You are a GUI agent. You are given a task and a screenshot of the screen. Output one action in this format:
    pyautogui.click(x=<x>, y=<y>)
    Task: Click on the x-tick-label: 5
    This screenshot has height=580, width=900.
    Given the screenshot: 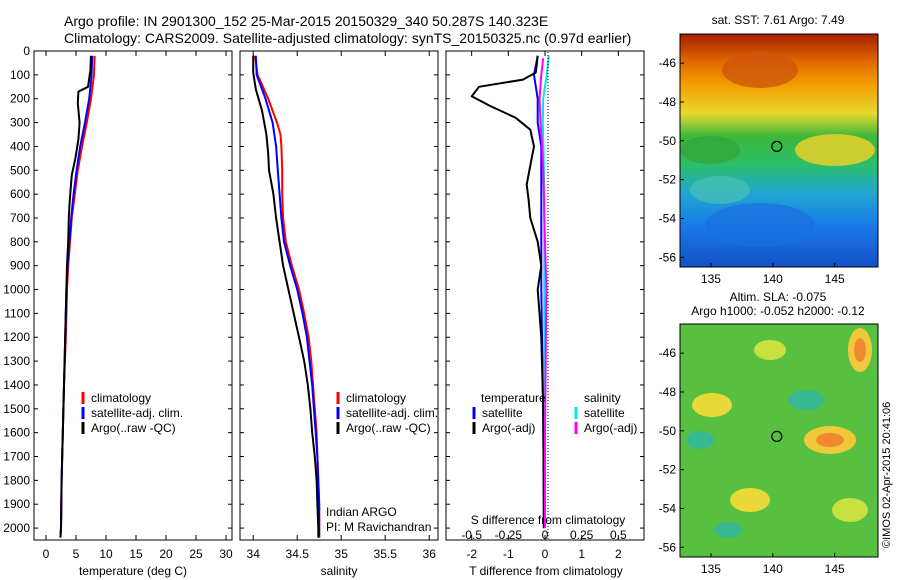 What is the action you would take?
    pyautogui.click(x=76, y=554)
    